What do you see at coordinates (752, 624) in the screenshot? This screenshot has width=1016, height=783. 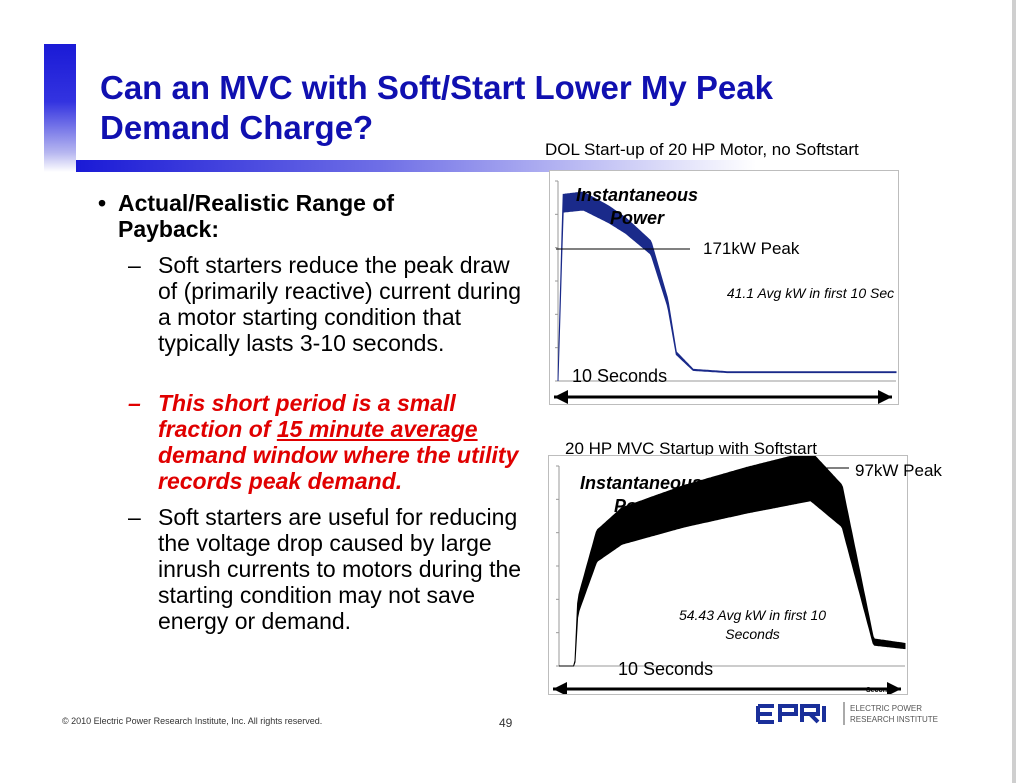 I see `chart2-avg-note: 54.43 Avg kW in first 10 Seconds` at bounding box center [752, 624].